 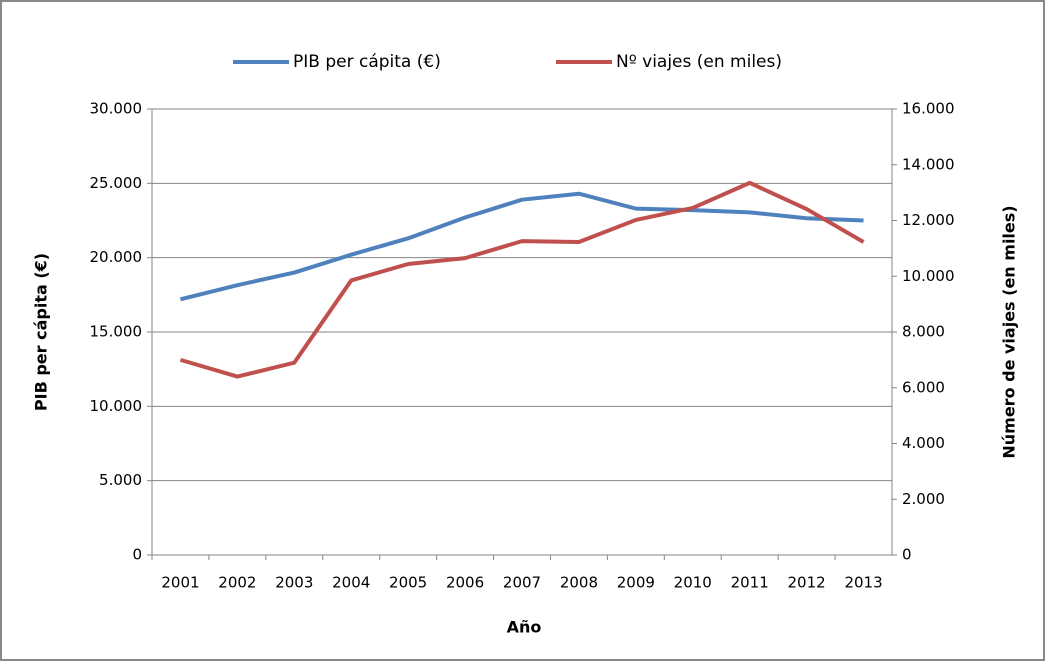 I want to click on y2-axis-title: Número de viajes (en miles), so click(x=1009, y=331).